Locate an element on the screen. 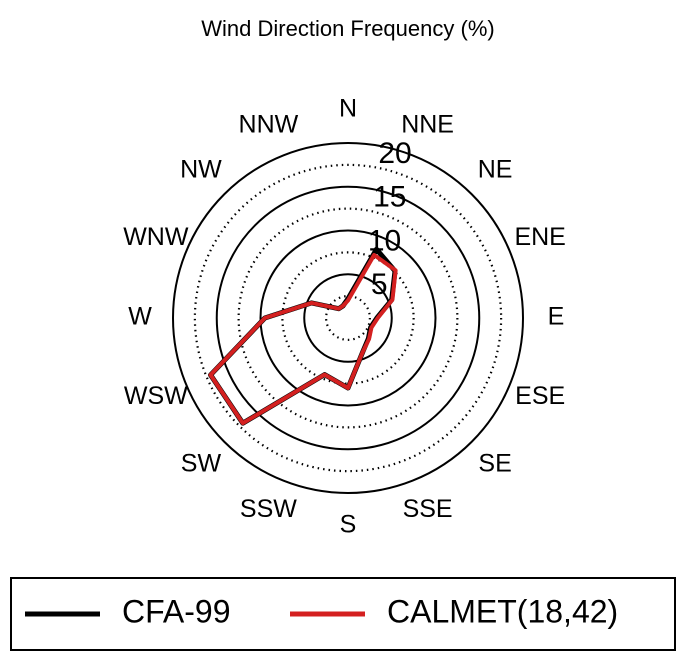 The image size is (686, 654). direction-label: ESE is located at coordinates (540, 396).